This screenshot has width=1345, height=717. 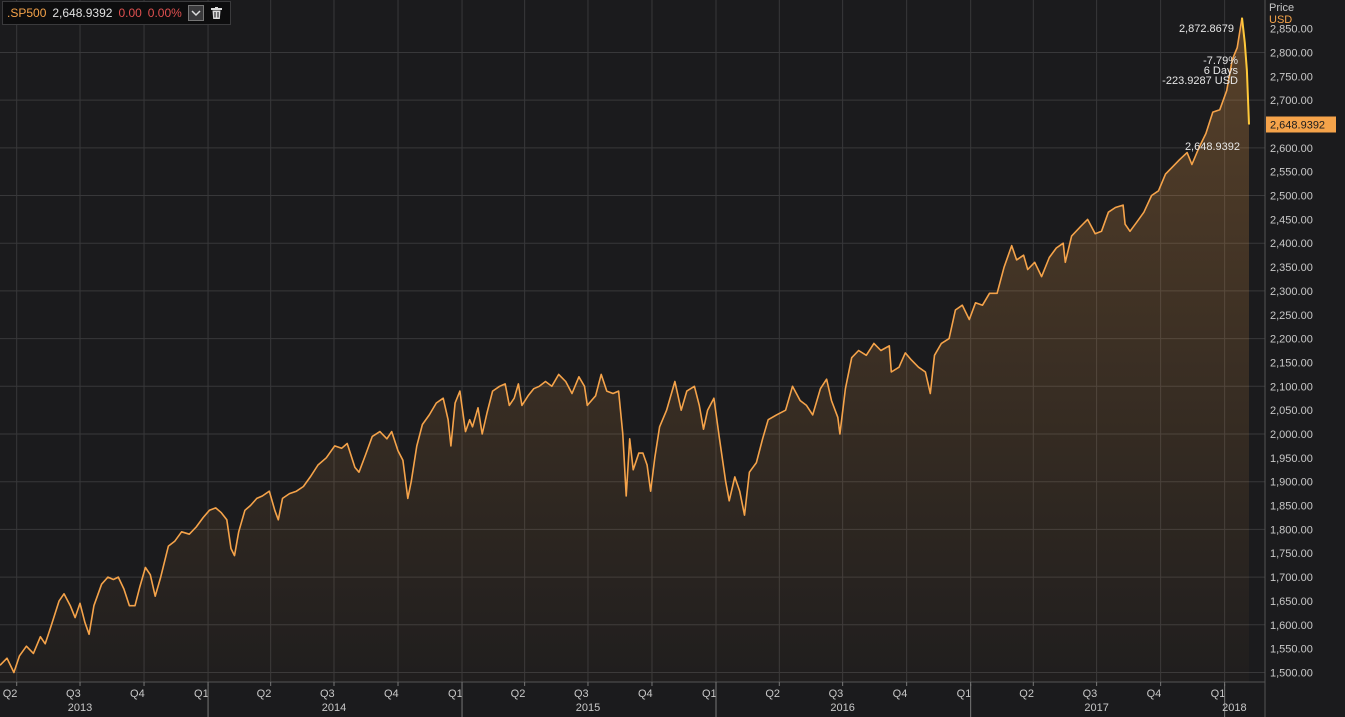 What do you see at coordinates (1291, 292) in the screenshot?
I see `y-tick-label: 2,300.00` at bounding box center [1291, 292].